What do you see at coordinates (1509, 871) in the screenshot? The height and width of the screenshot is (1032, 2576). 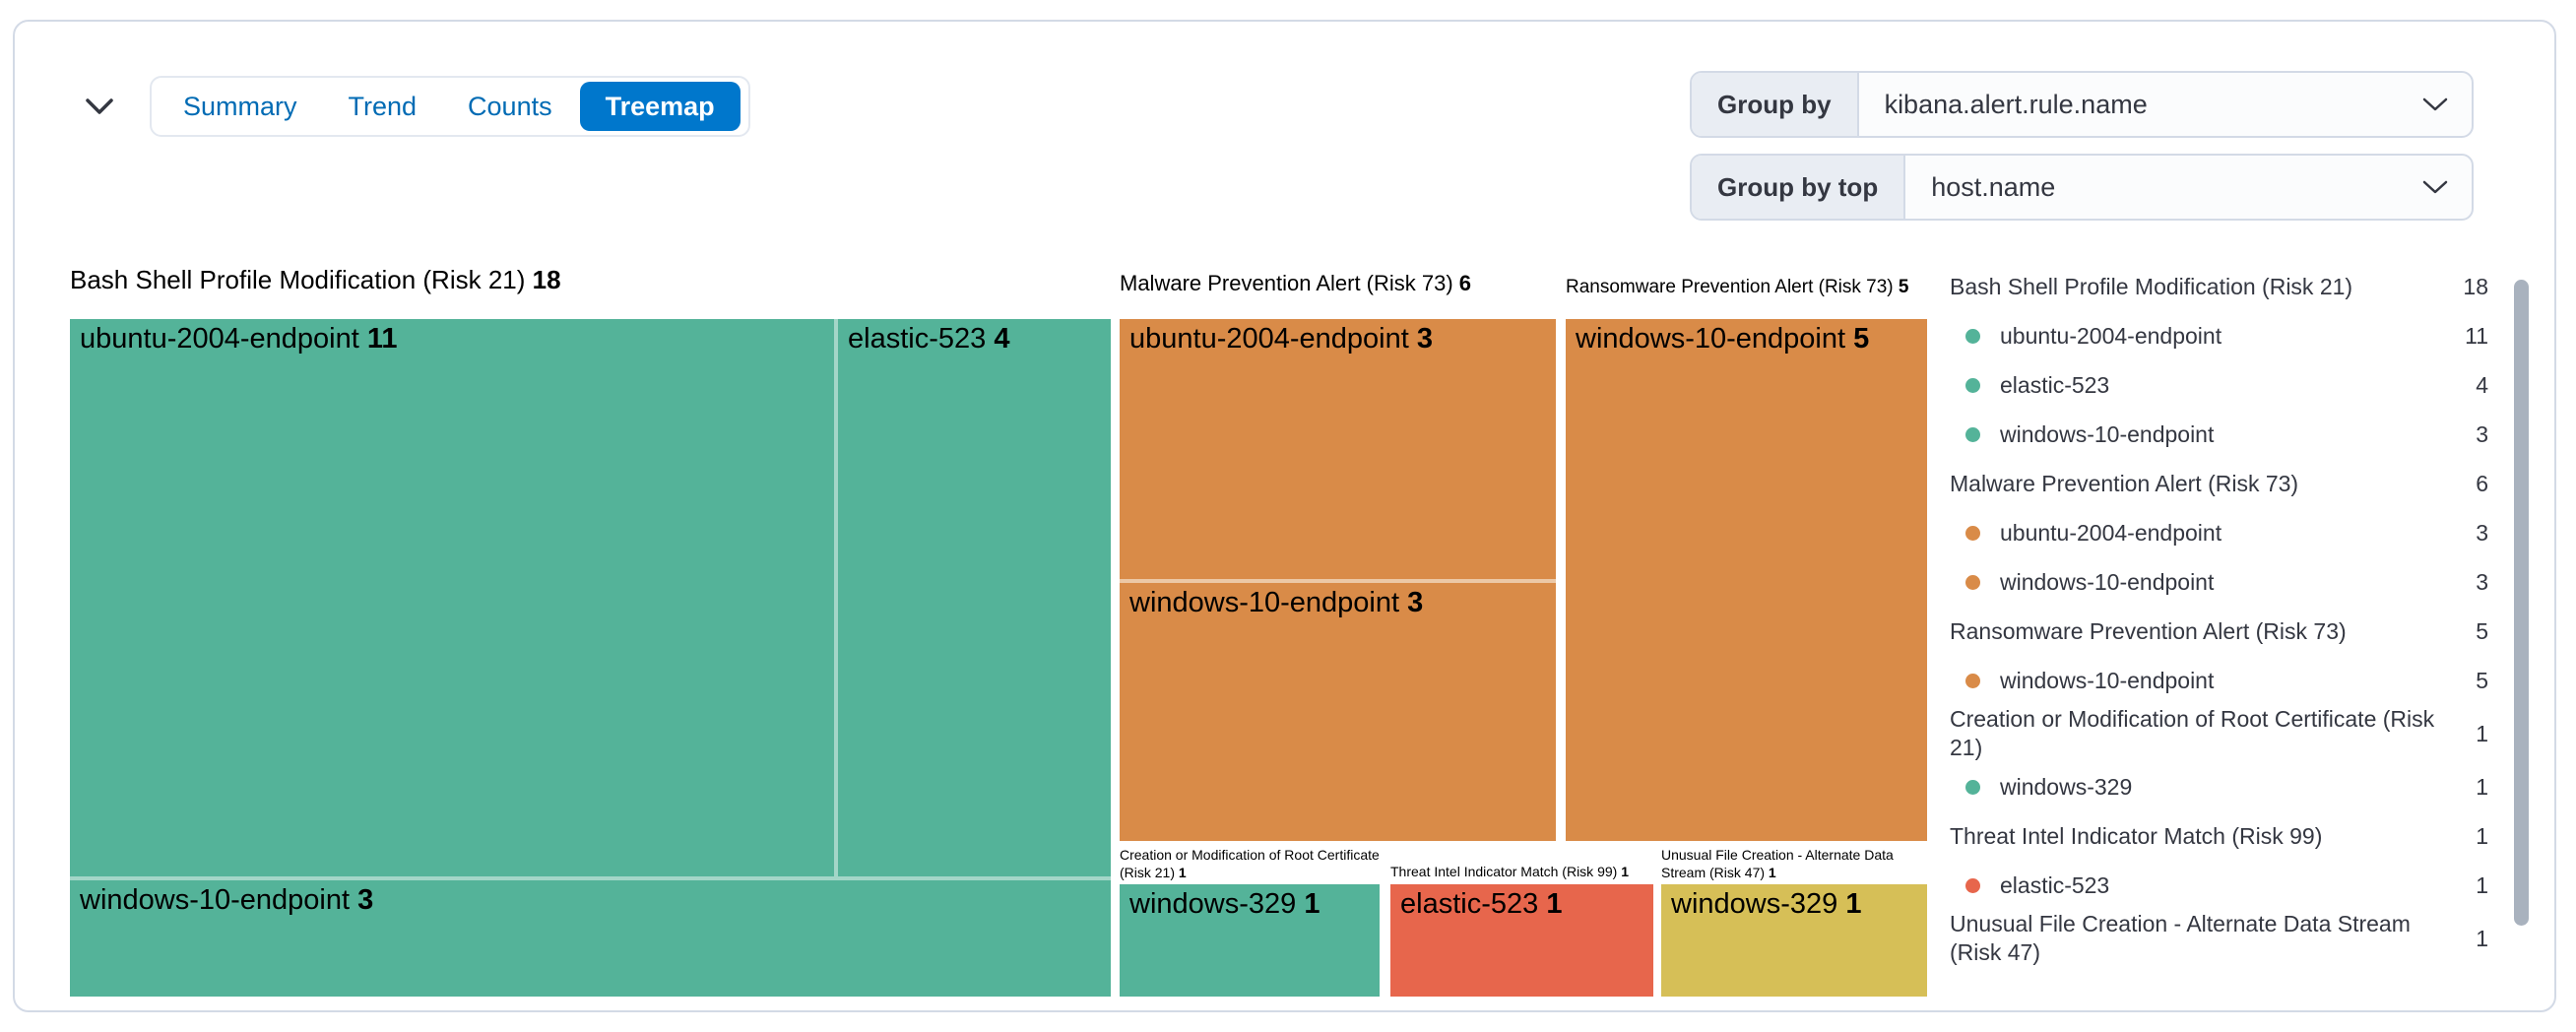 I see `treemap-group-title: Threat Intel Indicator Match (Risk 99) 1` at bounding box center [1509, 871].